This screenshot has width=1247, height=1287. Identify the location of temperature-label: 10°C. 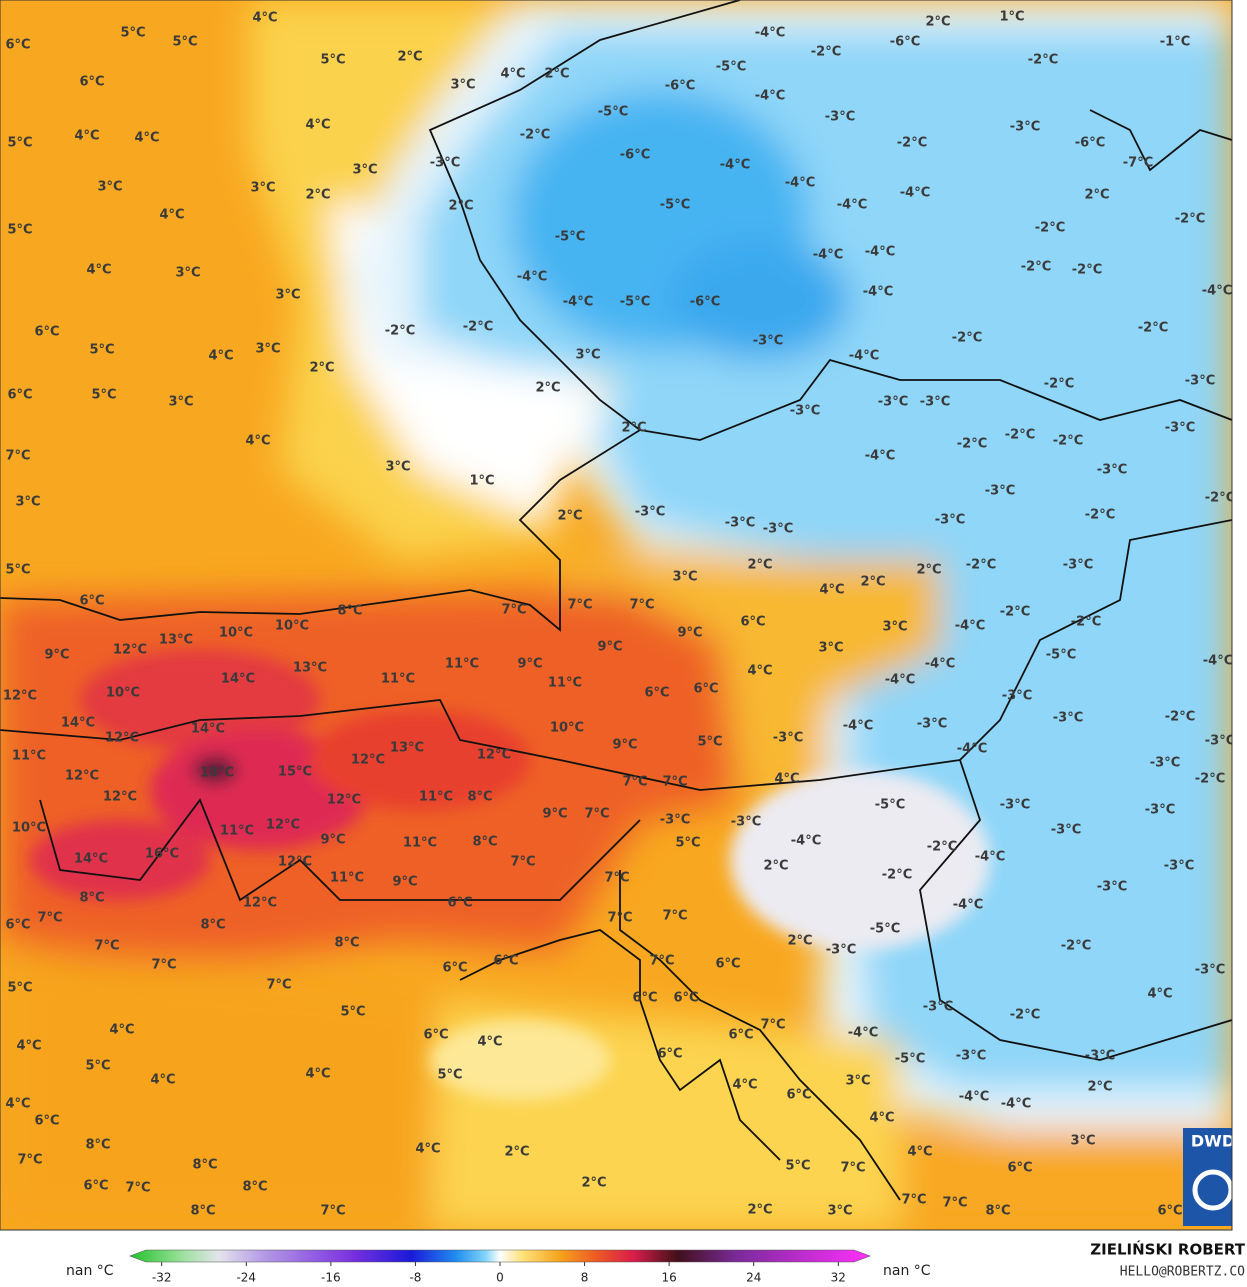
(292, 626).